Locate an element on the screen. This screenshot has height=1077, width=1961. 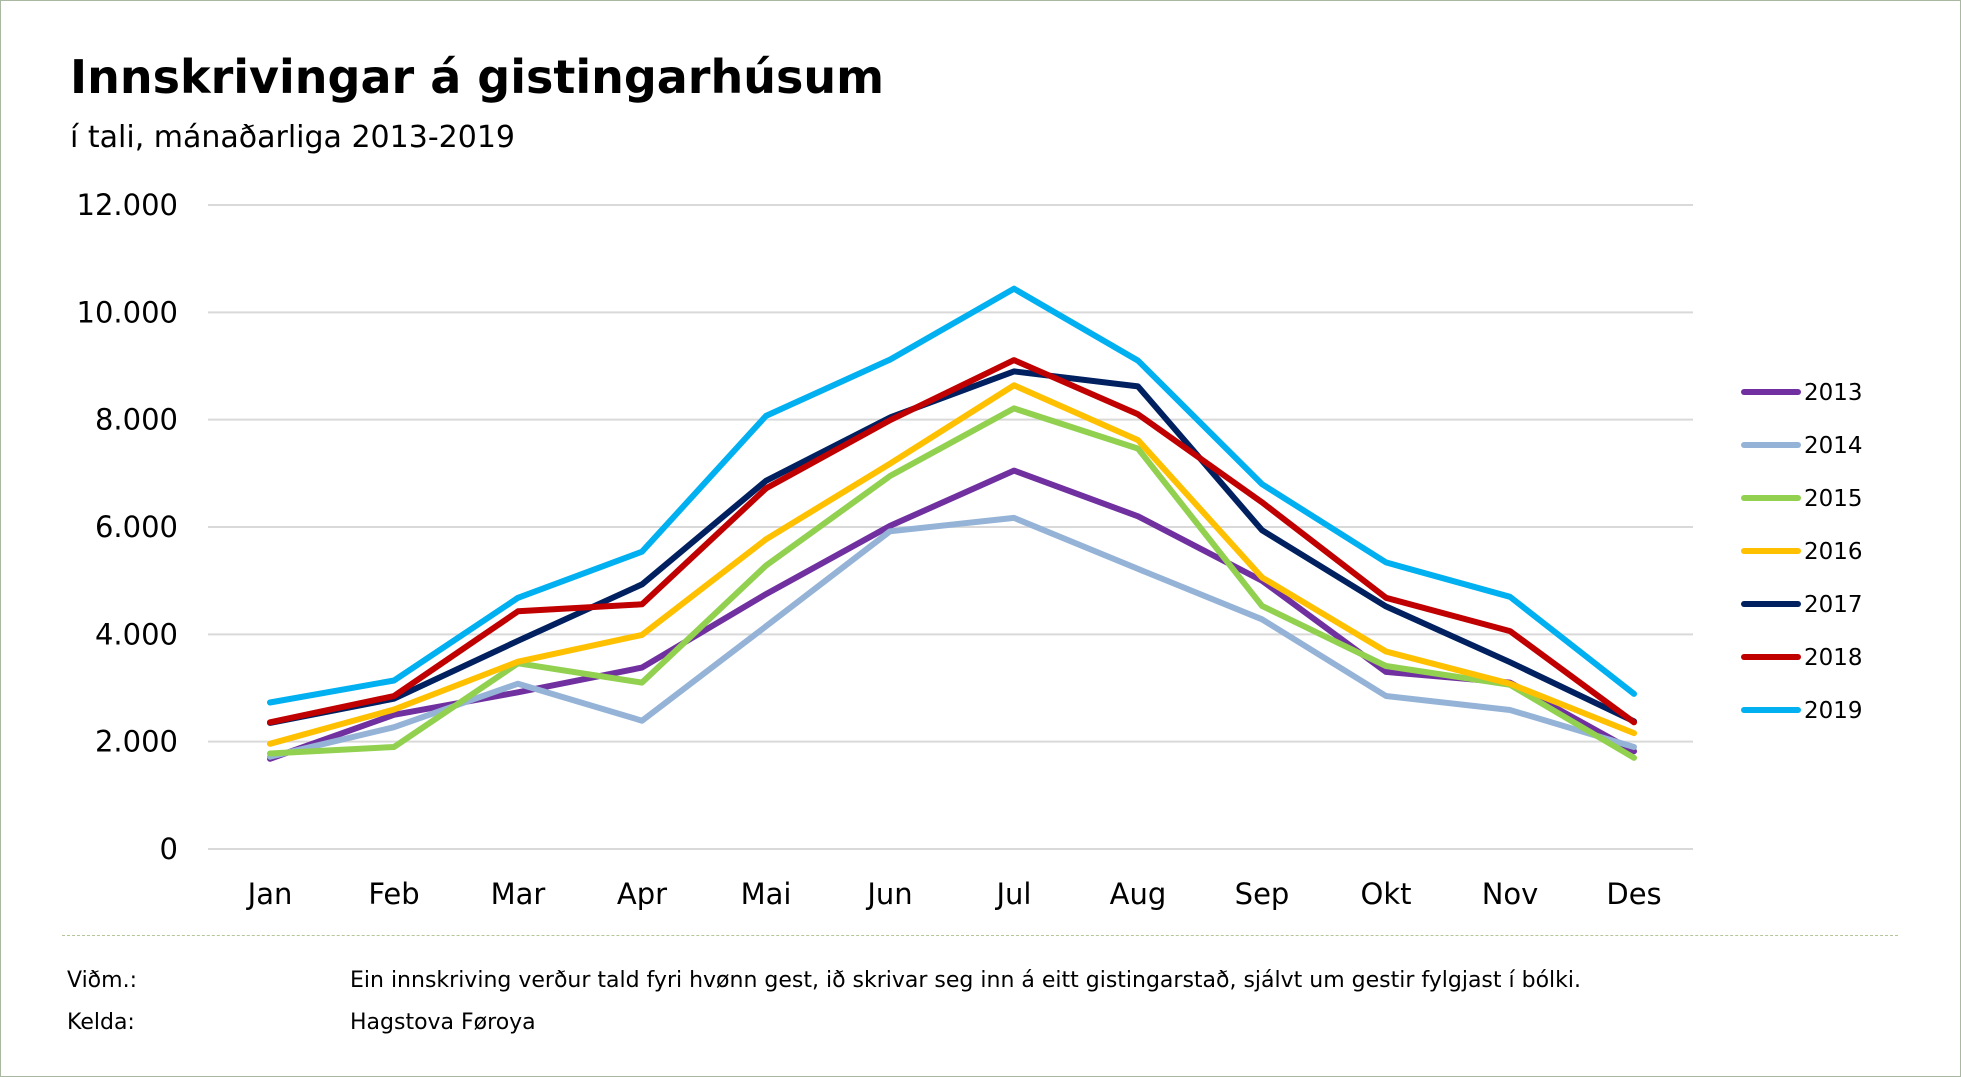
legend-item-2015: 2015 is located at coordinates (1802, 499).